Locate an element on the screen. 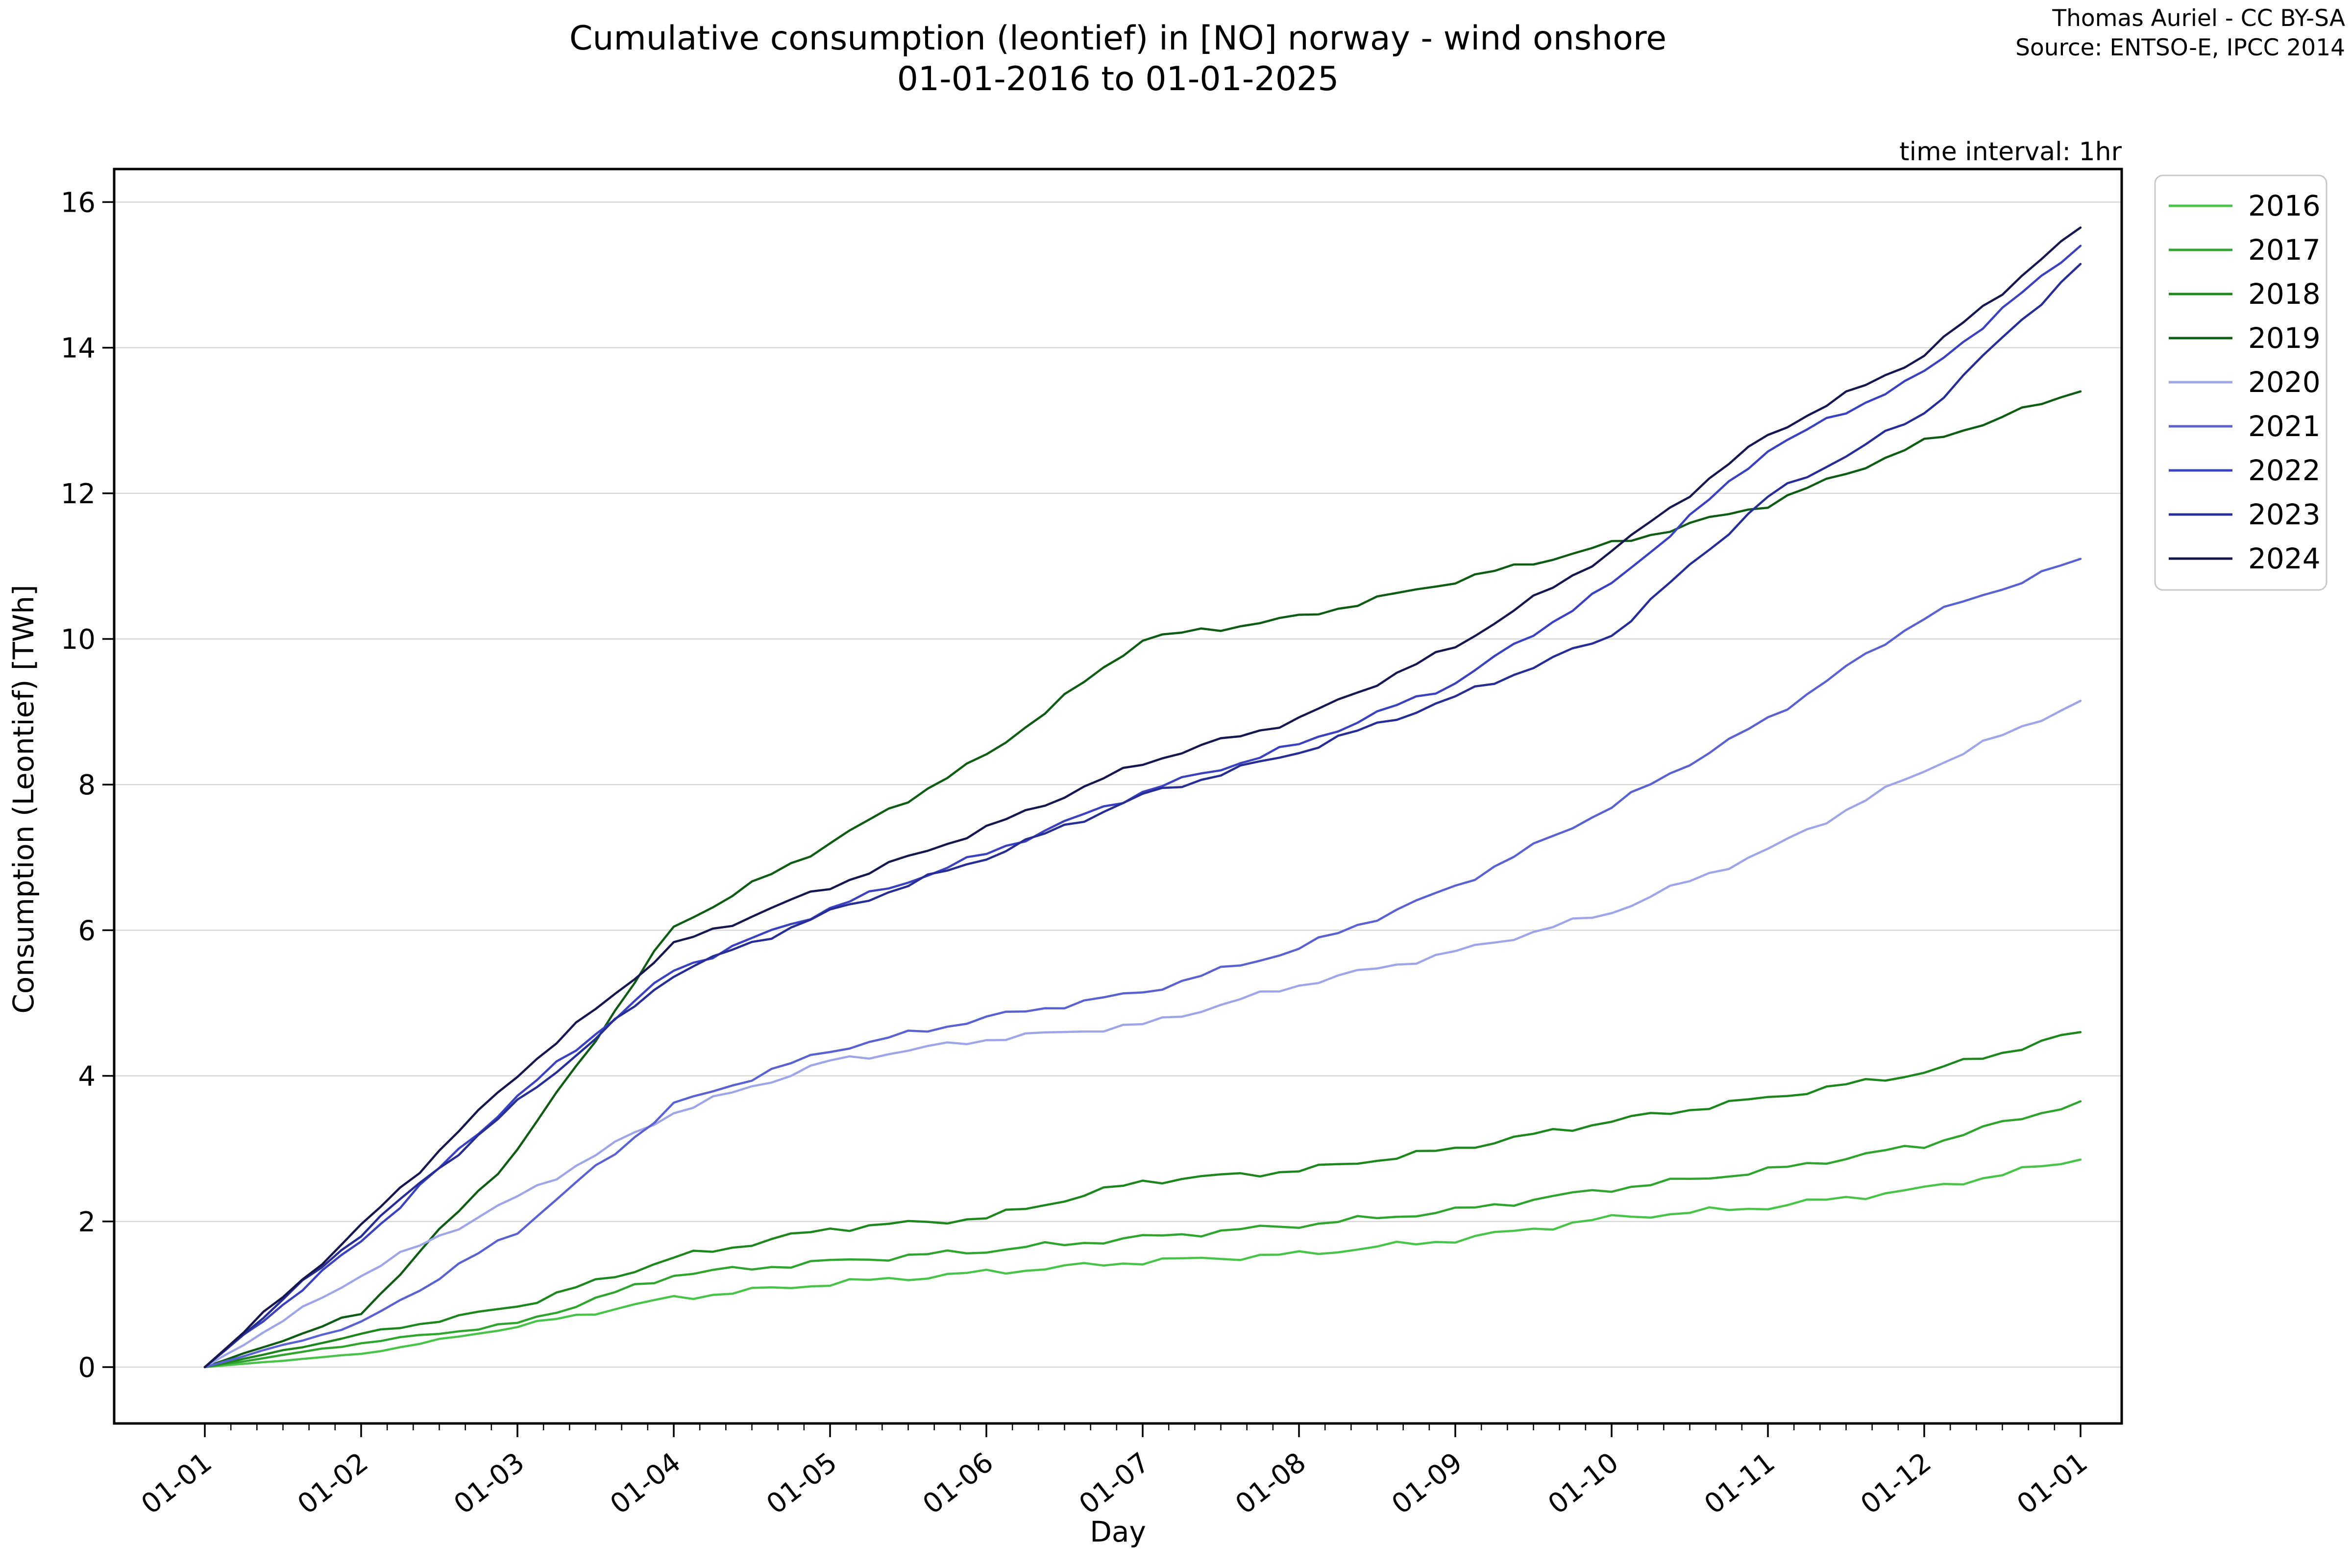  y-tick-label: 10 is located at coordinates (78, 640).